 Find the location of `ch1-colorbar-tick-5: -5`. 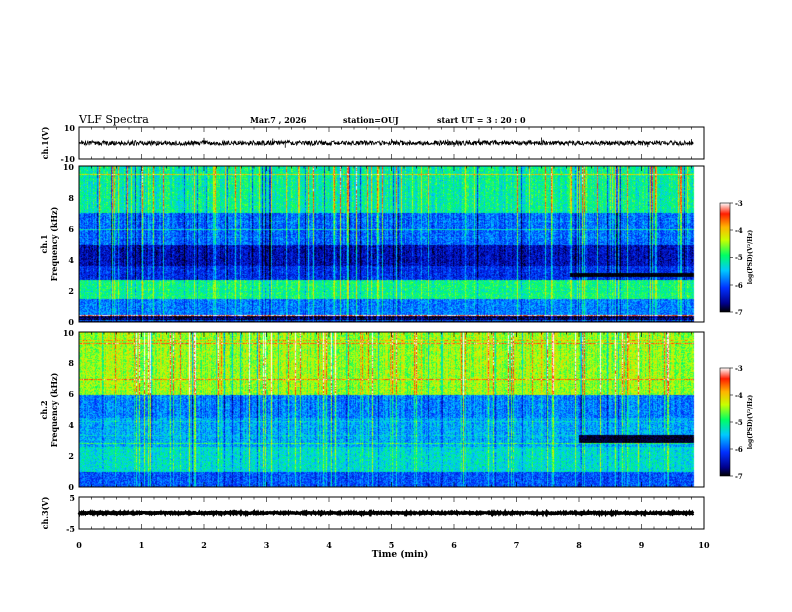

ch1-colorbar-tick-5: -5 is located at coordinates (739, 257).